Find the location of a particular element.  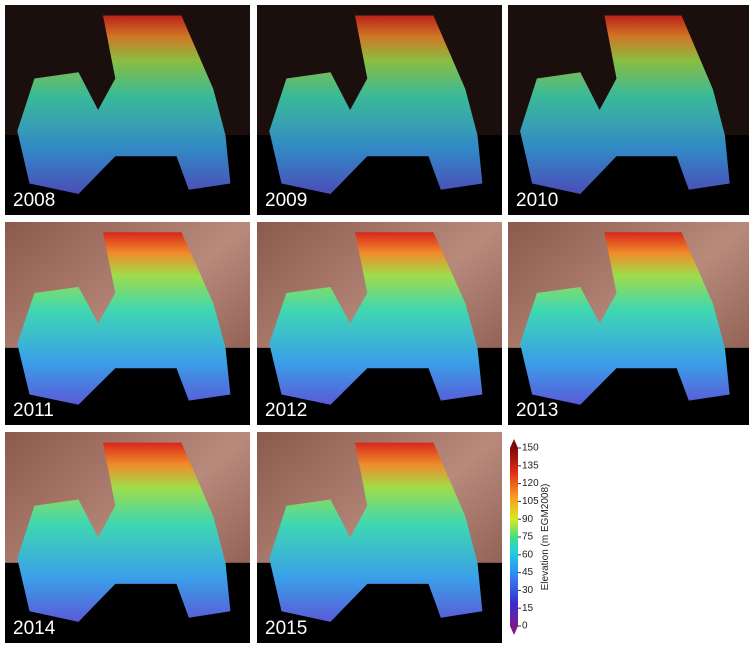

map-panel: 2011 is located at coordinates (127, 323).